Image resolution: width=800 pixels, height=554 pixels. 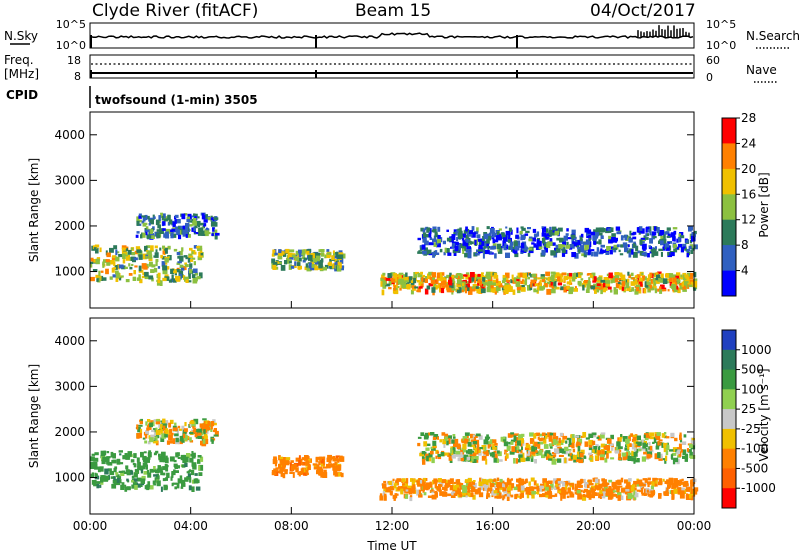 I want to click on nsky-tick-bottom: 10^0, so click(x=71, y=45).